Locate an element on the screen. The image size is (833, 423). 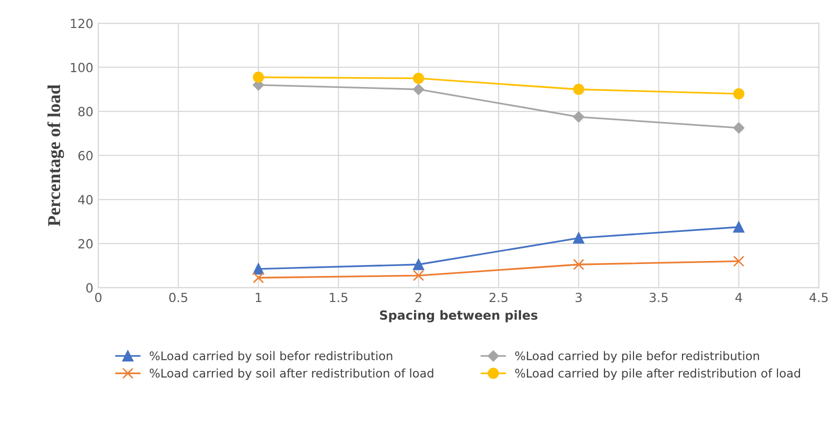
x-tick-label: 1.5 is located at coordinates (339, 297).